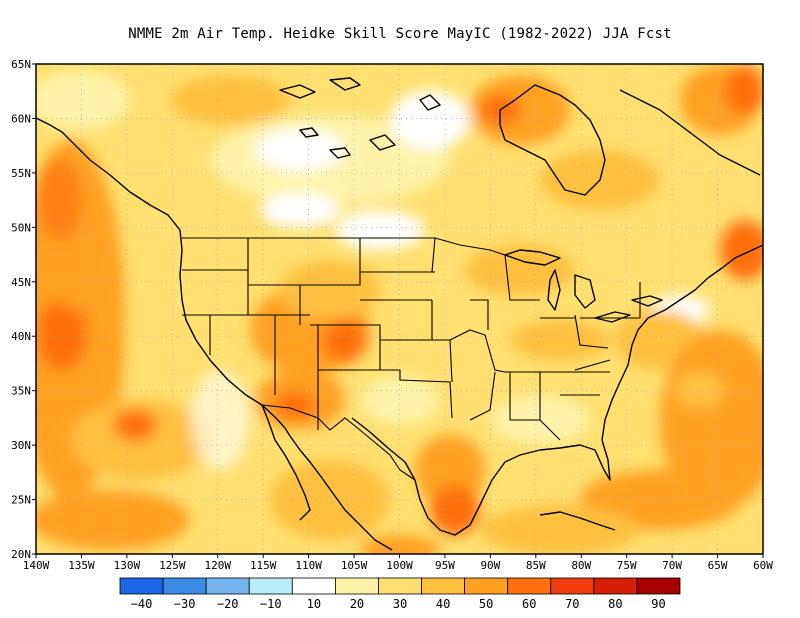 The width and height of the screenshot is (800, 618). I want to click on lon-tick-label: 130W, so click(127, 565).